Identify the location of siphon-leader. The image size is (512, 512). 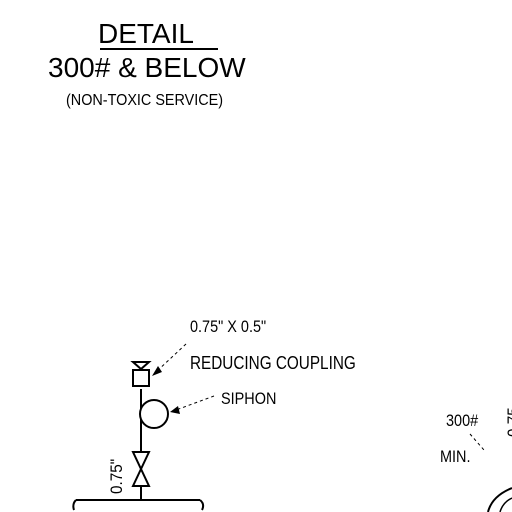
(195, 403).